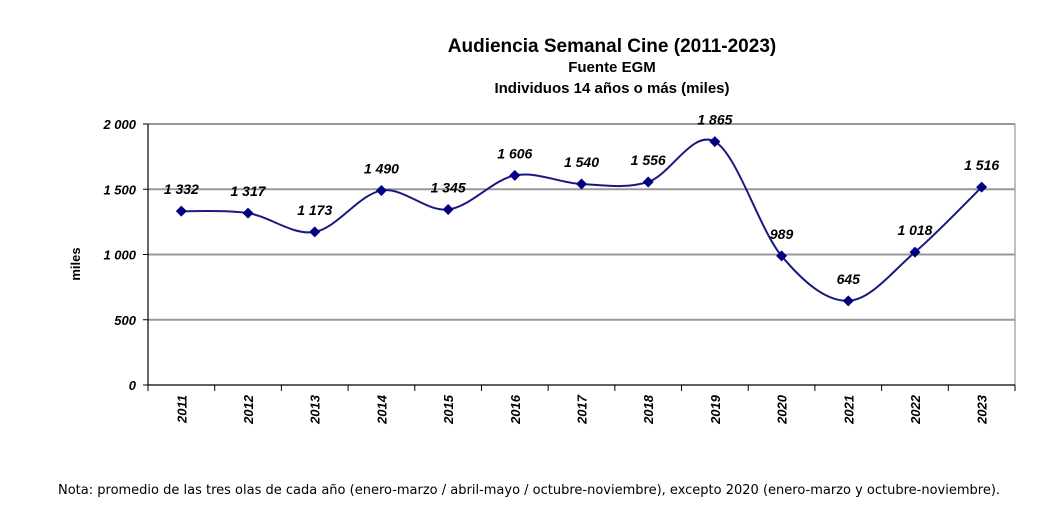  Describe the element at coordinates (314, 210) in the screenshot. I see `data-label-2013: 1 173` at that location.